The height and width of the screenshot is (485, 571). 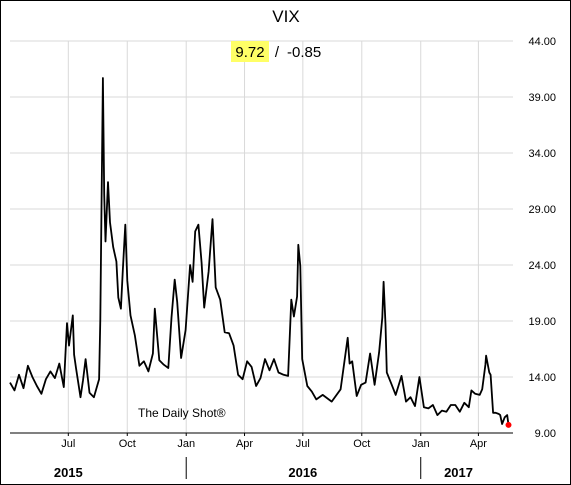 What do you see at coordinates (285, 16) in the screenshot?
I see `chart-title: VIX` at bounding box center [285, 16].